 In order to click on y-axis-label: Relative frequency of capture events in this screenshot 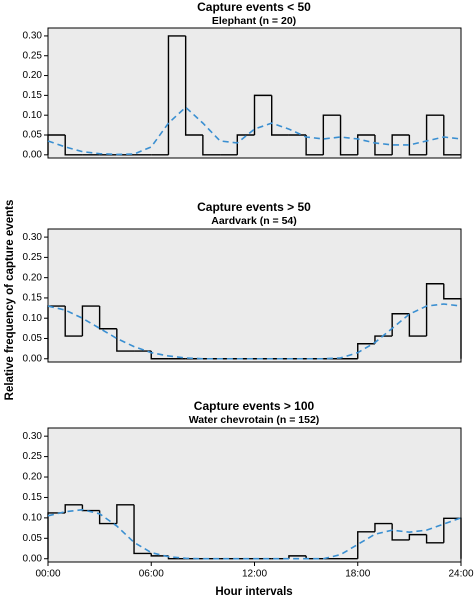, I will do `click(10, 300)`.